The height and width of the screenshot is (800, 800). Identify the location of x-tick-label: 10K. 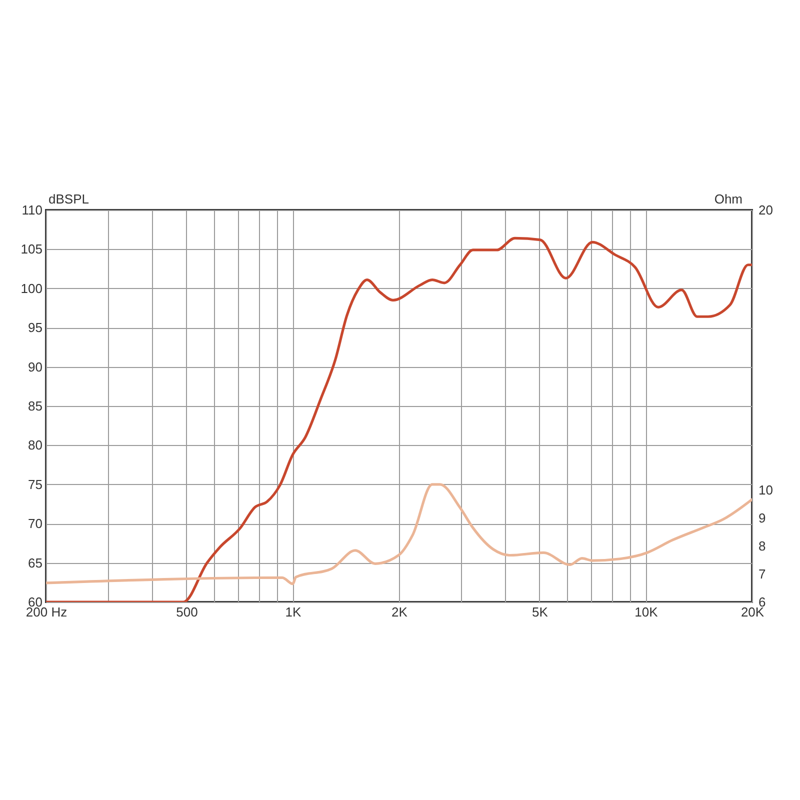
(646, 612).